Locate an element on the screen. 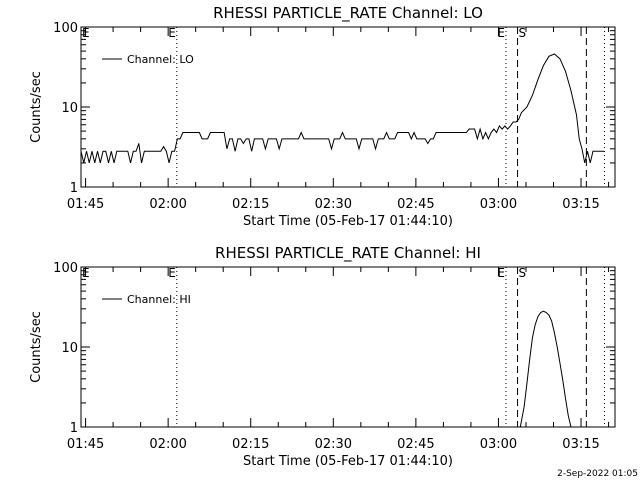 Image resolution: width=640 pixels, height=480 pixels. chart-title: RHESSI PARTICLE_RATE Channel: LO is located at coordinates (348, 13).